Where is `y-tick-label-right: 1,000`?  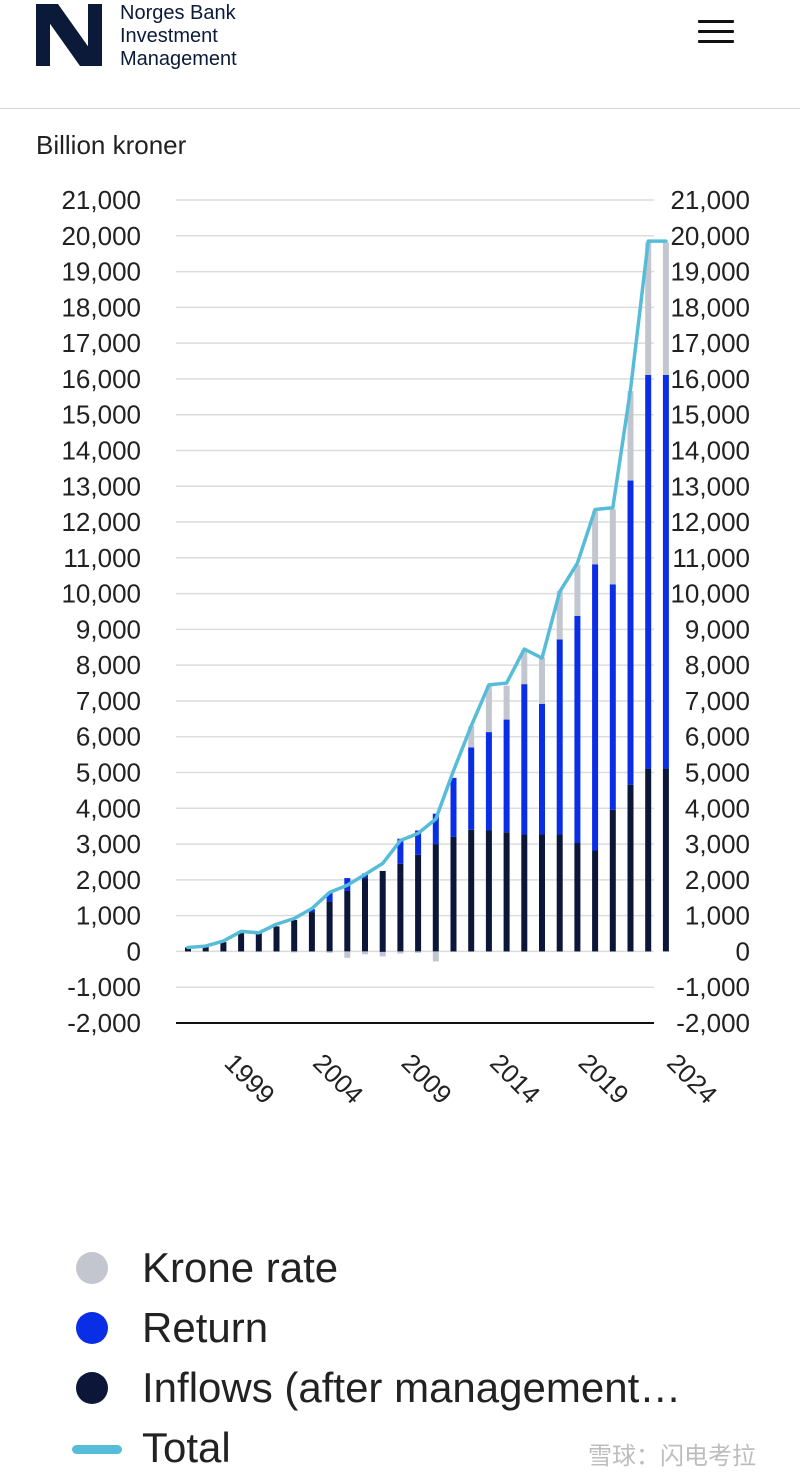
y-tick-label-right: 1,000 is located at coordinates (717, 916).